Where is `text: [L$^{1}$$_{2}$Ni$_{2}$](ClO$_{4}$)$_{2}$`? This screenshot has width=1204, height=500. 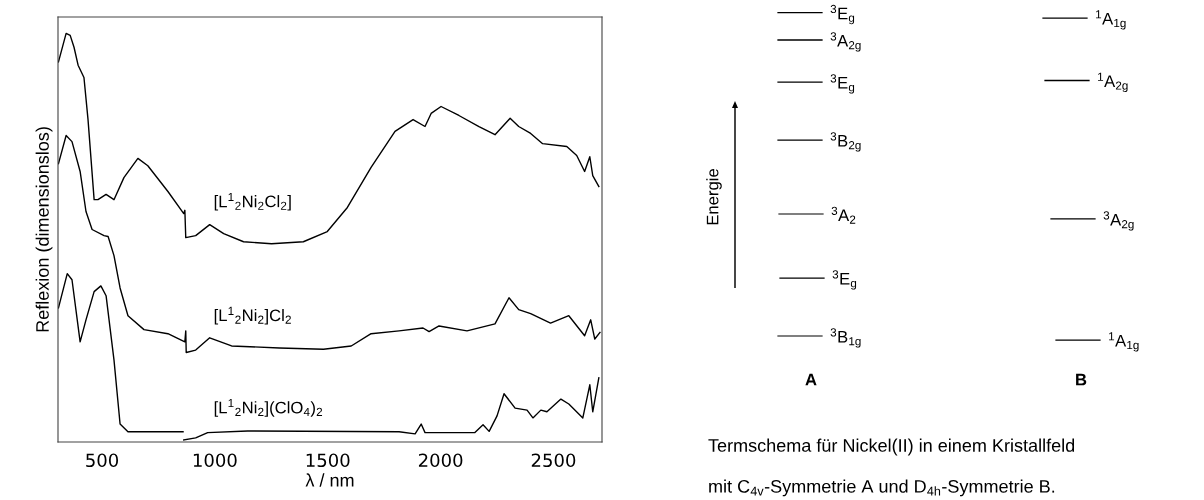 text: [L$^{1}$$_{2}$Ni$_{2}$](ClO$_{4}$)$_{2}$ is located at coordinates (268, 408).